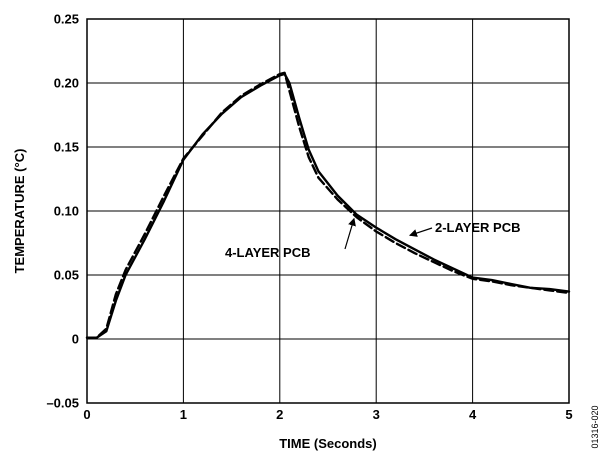 The width and height of the screenshot is (605, 460). I want to click on x-tick-label: 2, so click(279, 414).